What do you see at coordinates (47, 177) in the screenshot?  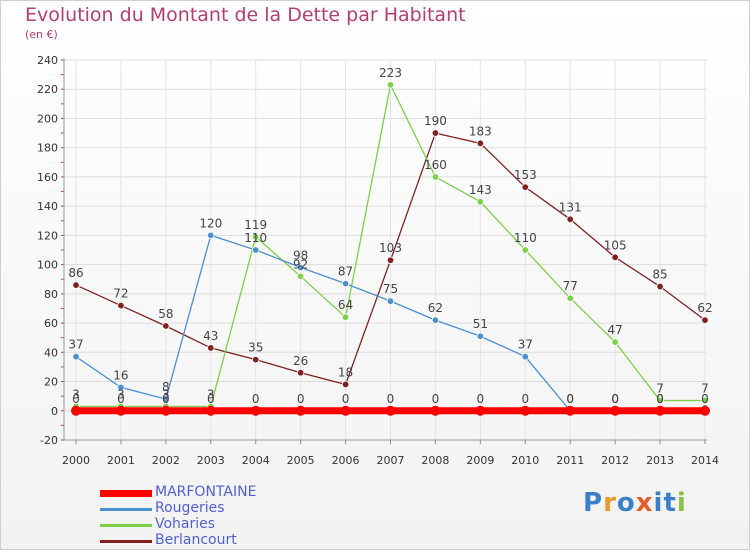 I see `y-tick-label: 160` at bounding box center [47, 177].